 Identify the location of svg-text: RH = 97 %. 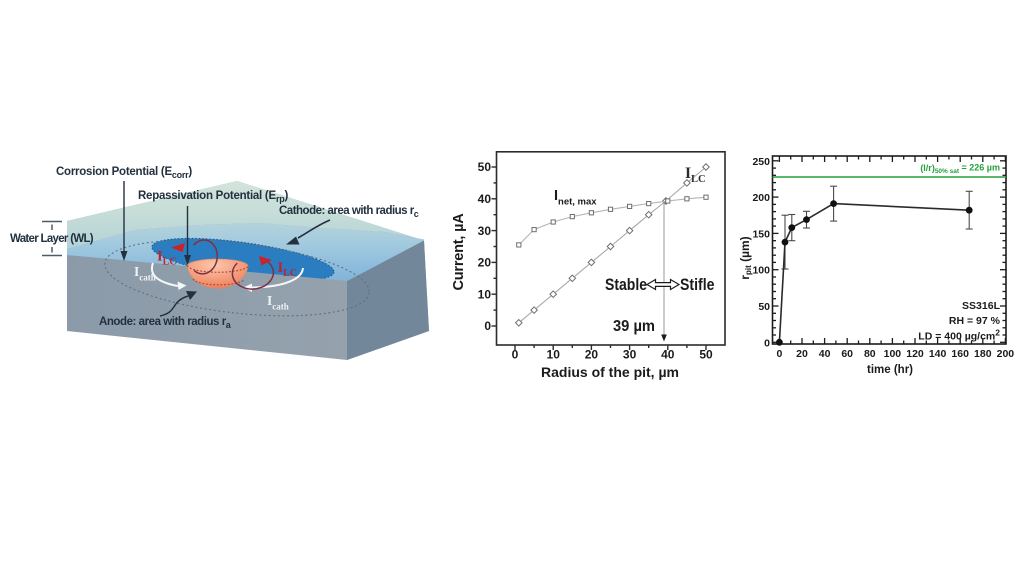
(975, 321).